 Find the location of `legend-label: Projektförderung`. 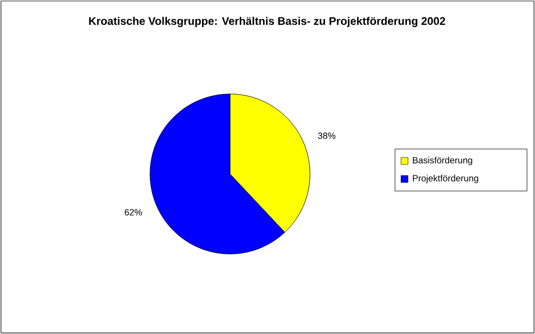

legend-label: Projektförderung is located at coordinates (445, 179).